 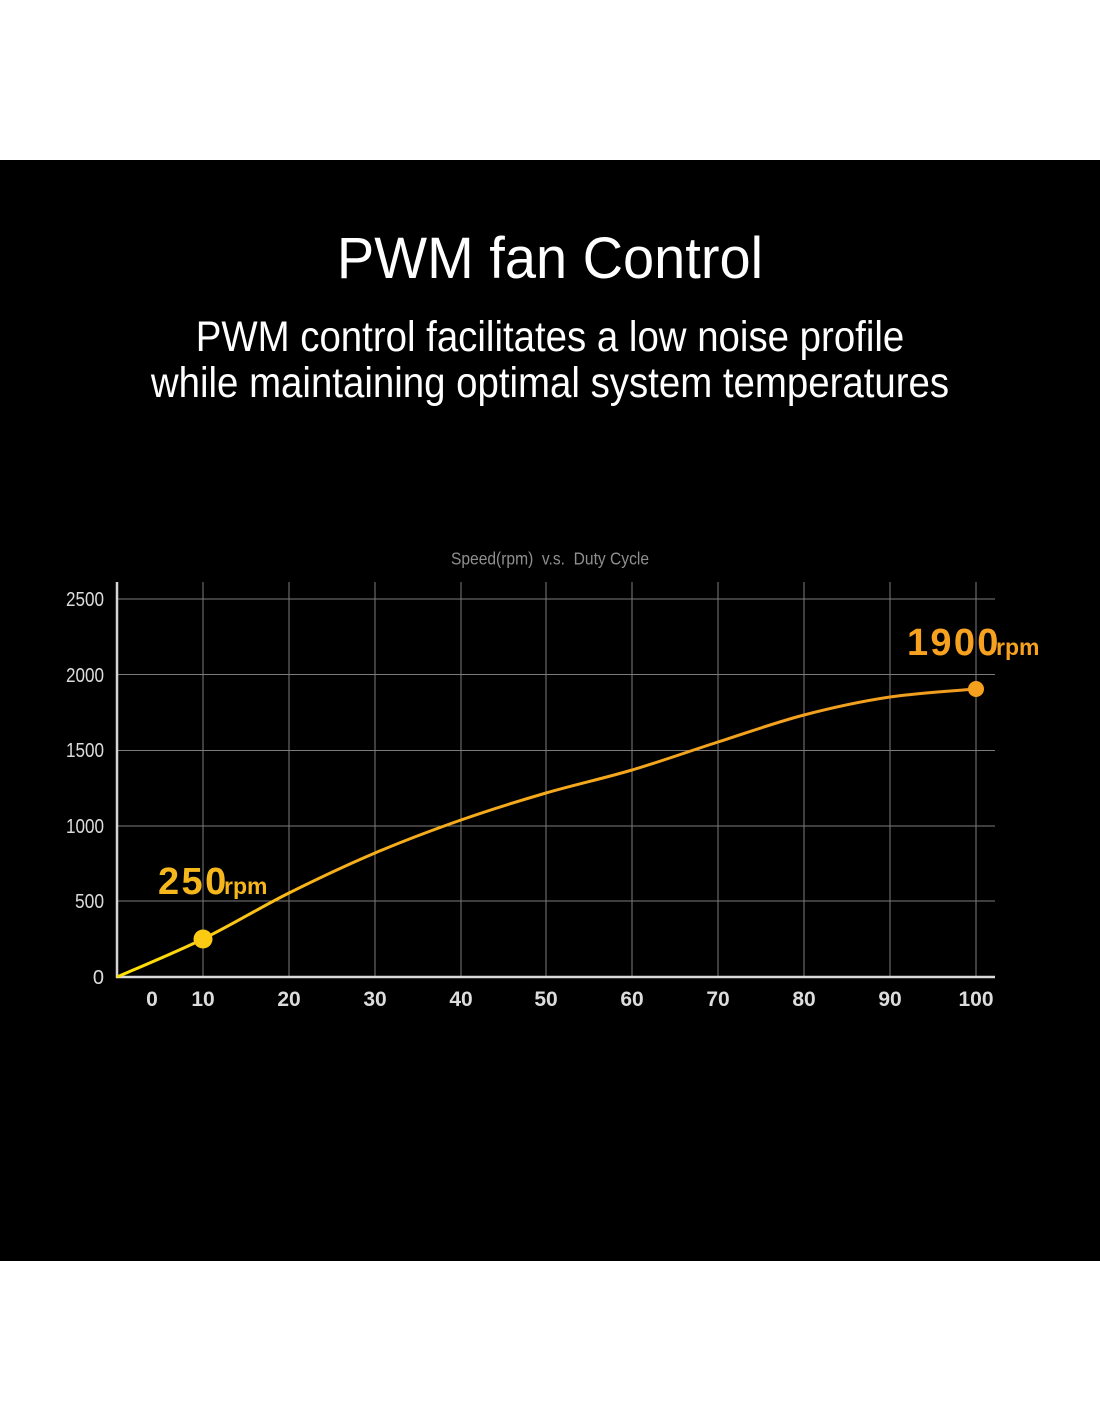 What do you see at coordinates (550, 559) in the screenshot?
I see `svg-text: Speed(rpm) v.s. Duty Cycle` at bounding box center [550, 559].